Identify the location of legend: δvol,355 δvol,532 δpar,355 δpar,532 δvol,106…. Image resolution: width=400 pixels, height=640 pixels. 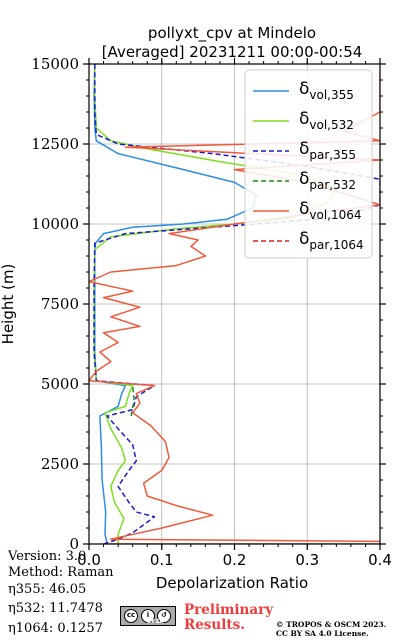
(308, 164).